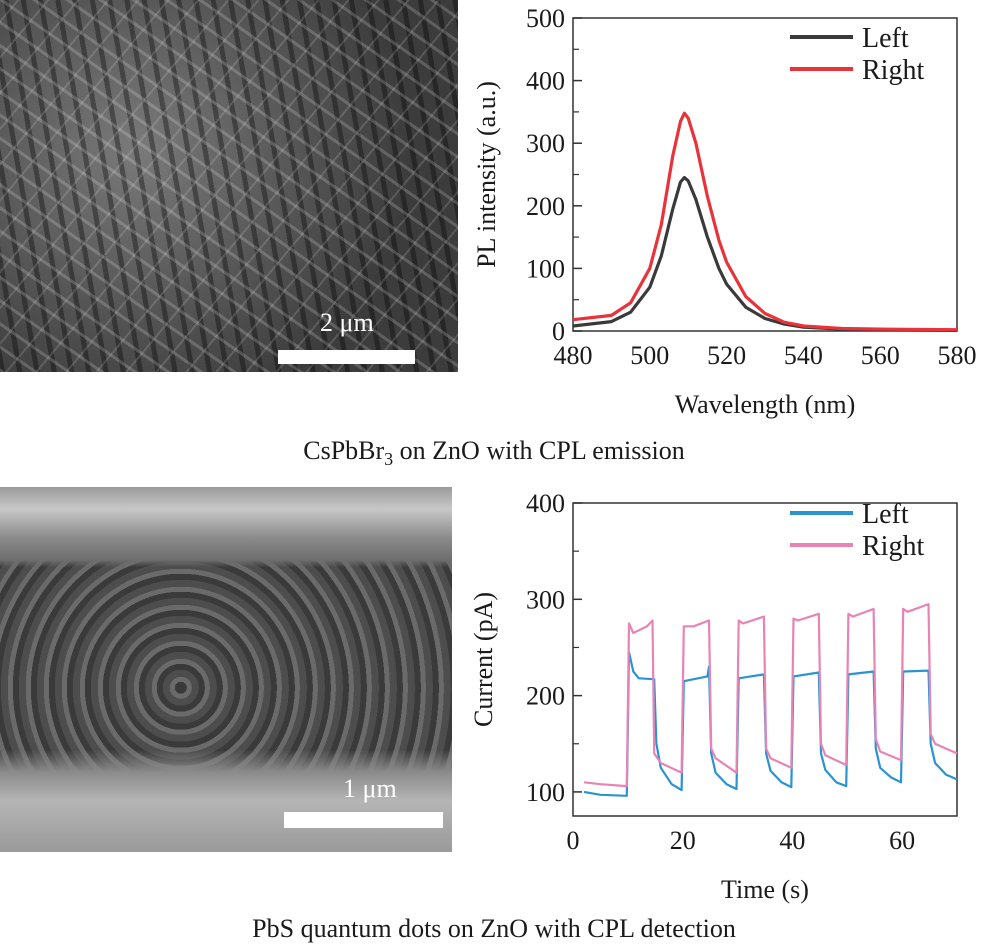  I want to click on y-tick-label: 500, so click(545, 18).